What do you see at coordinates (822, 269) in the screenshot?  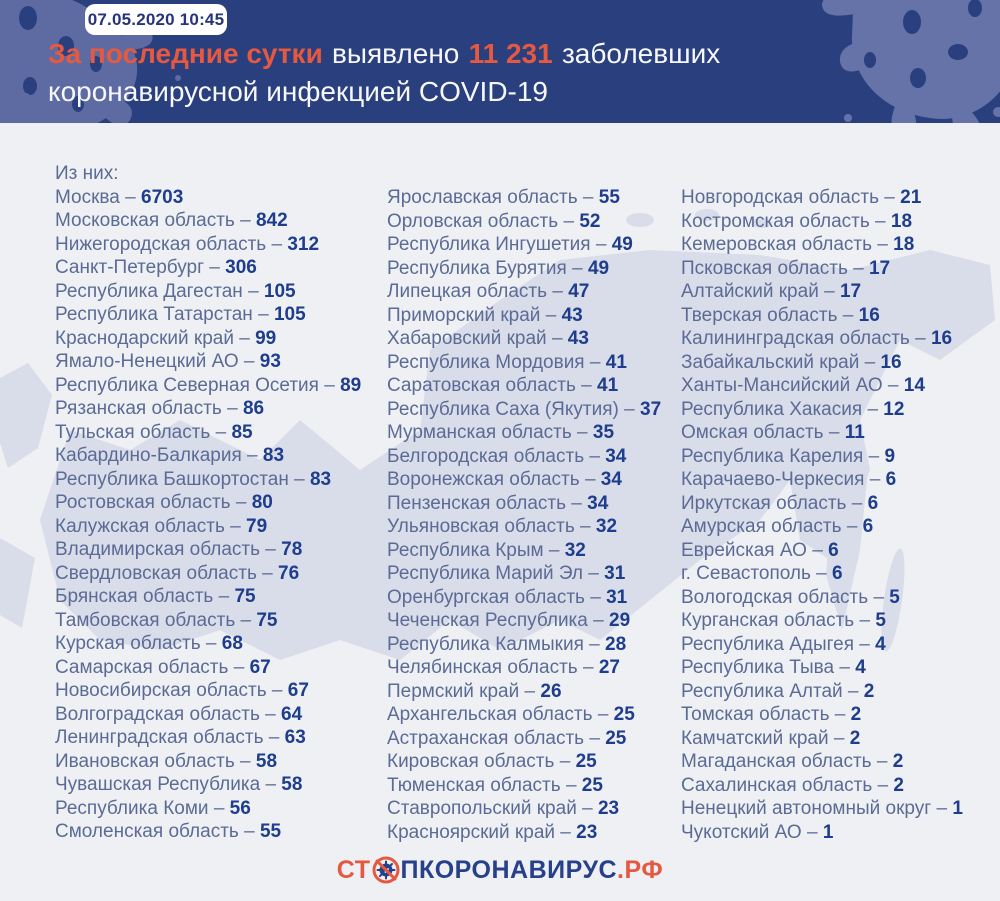 I see `region-row: Псковская область – 17` at bounding box center [822, 269].